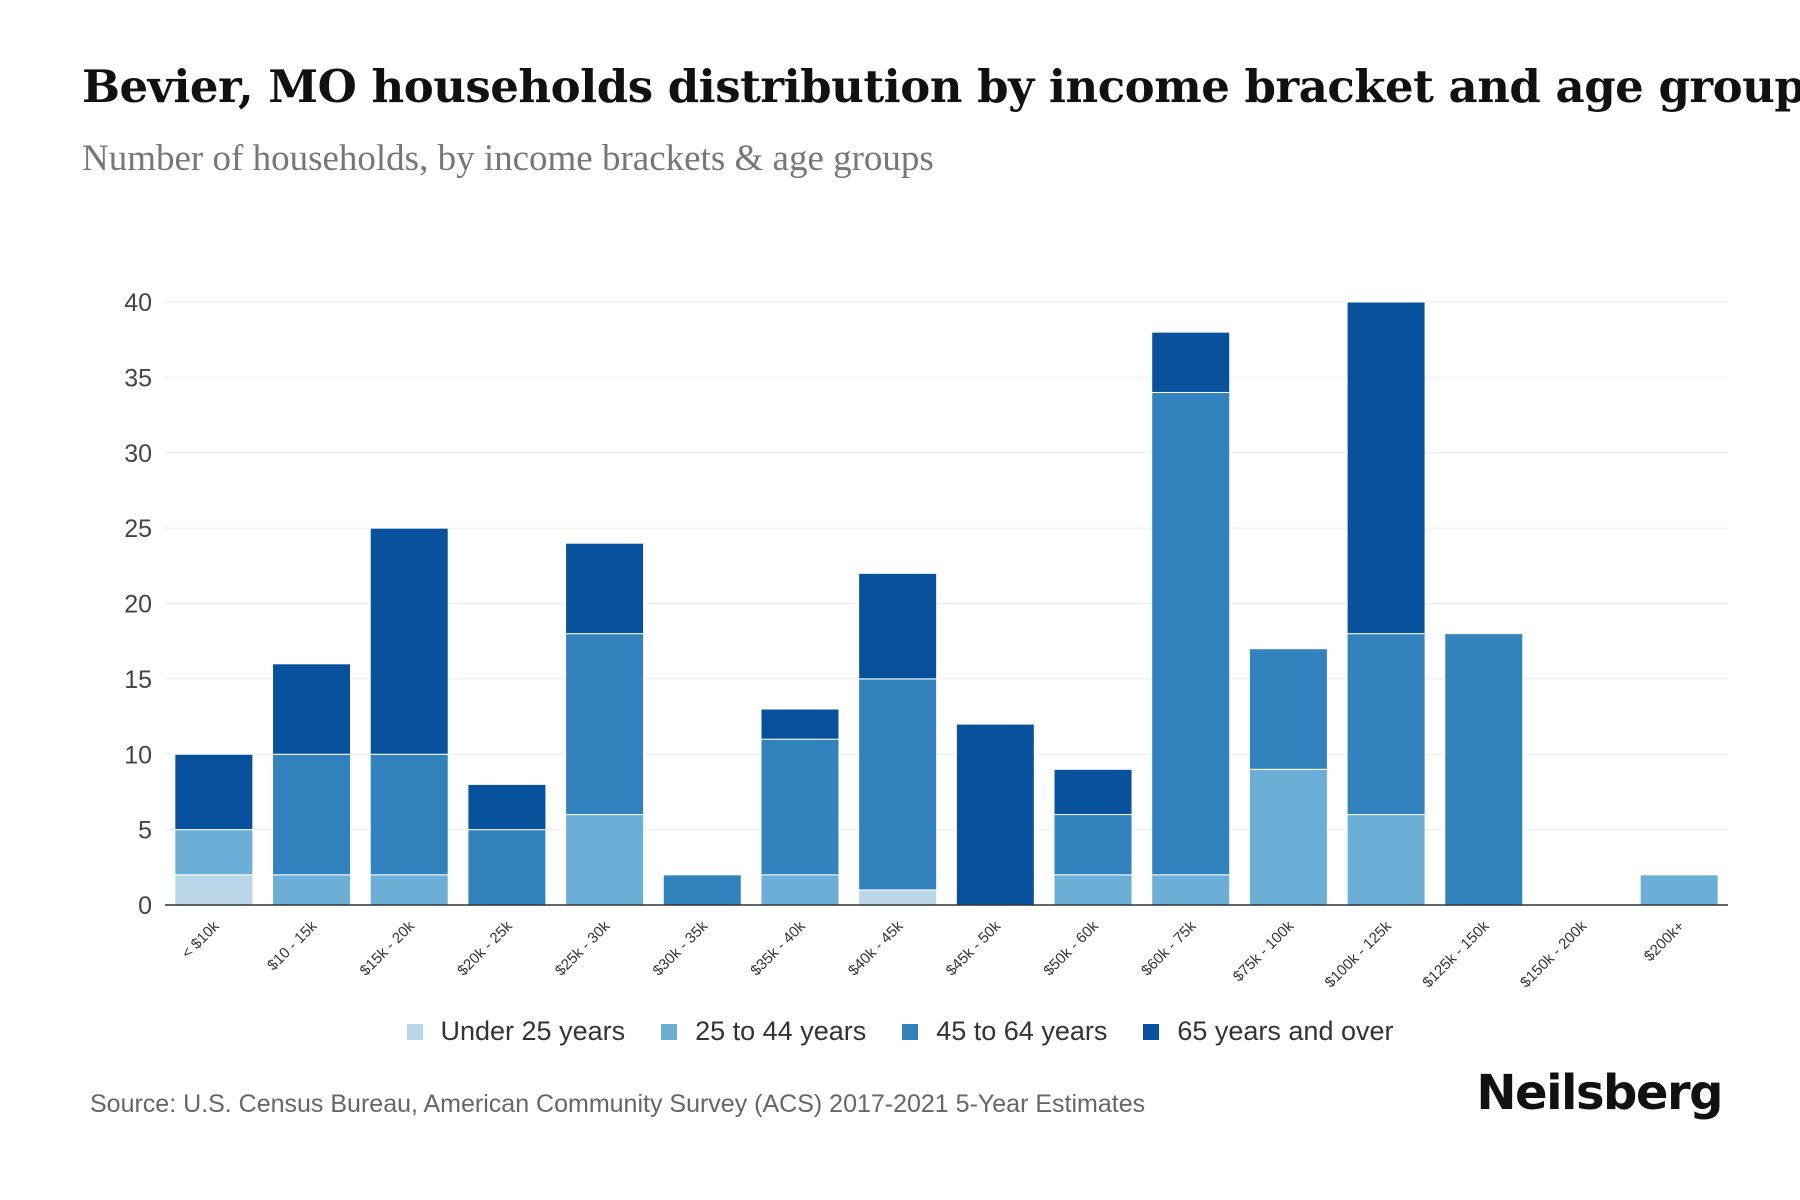 The width and height of the screenshot is (1800, 1200). What do you see at coordinates (778, 948) in the screenshot?
I see `x-tick-label: $35k - 40k` at bounding box center [778, 948].